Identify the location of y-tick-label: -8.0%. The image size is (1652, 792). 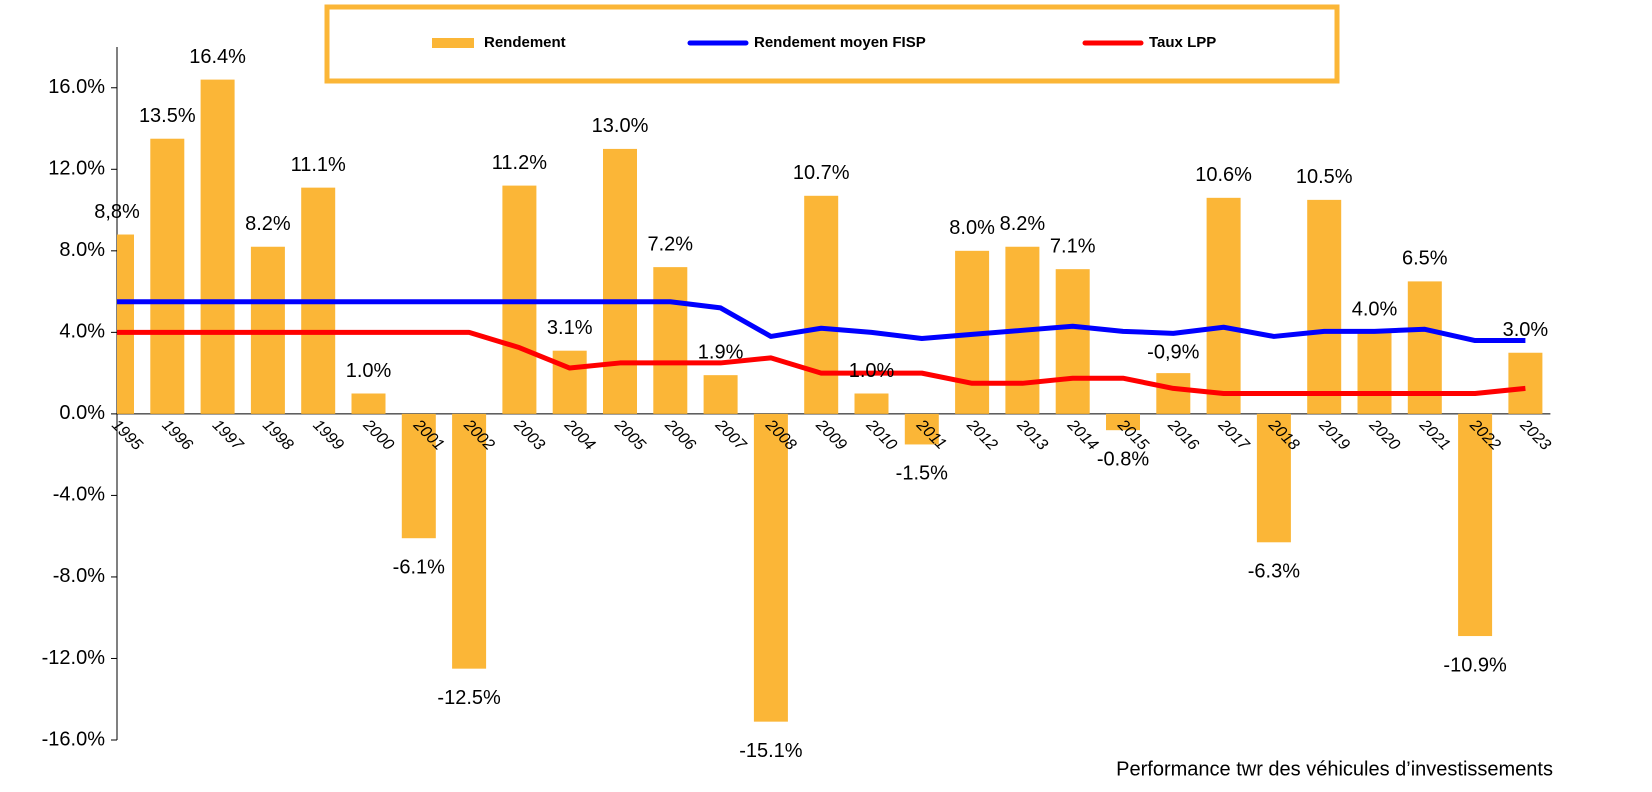
(79, 576).